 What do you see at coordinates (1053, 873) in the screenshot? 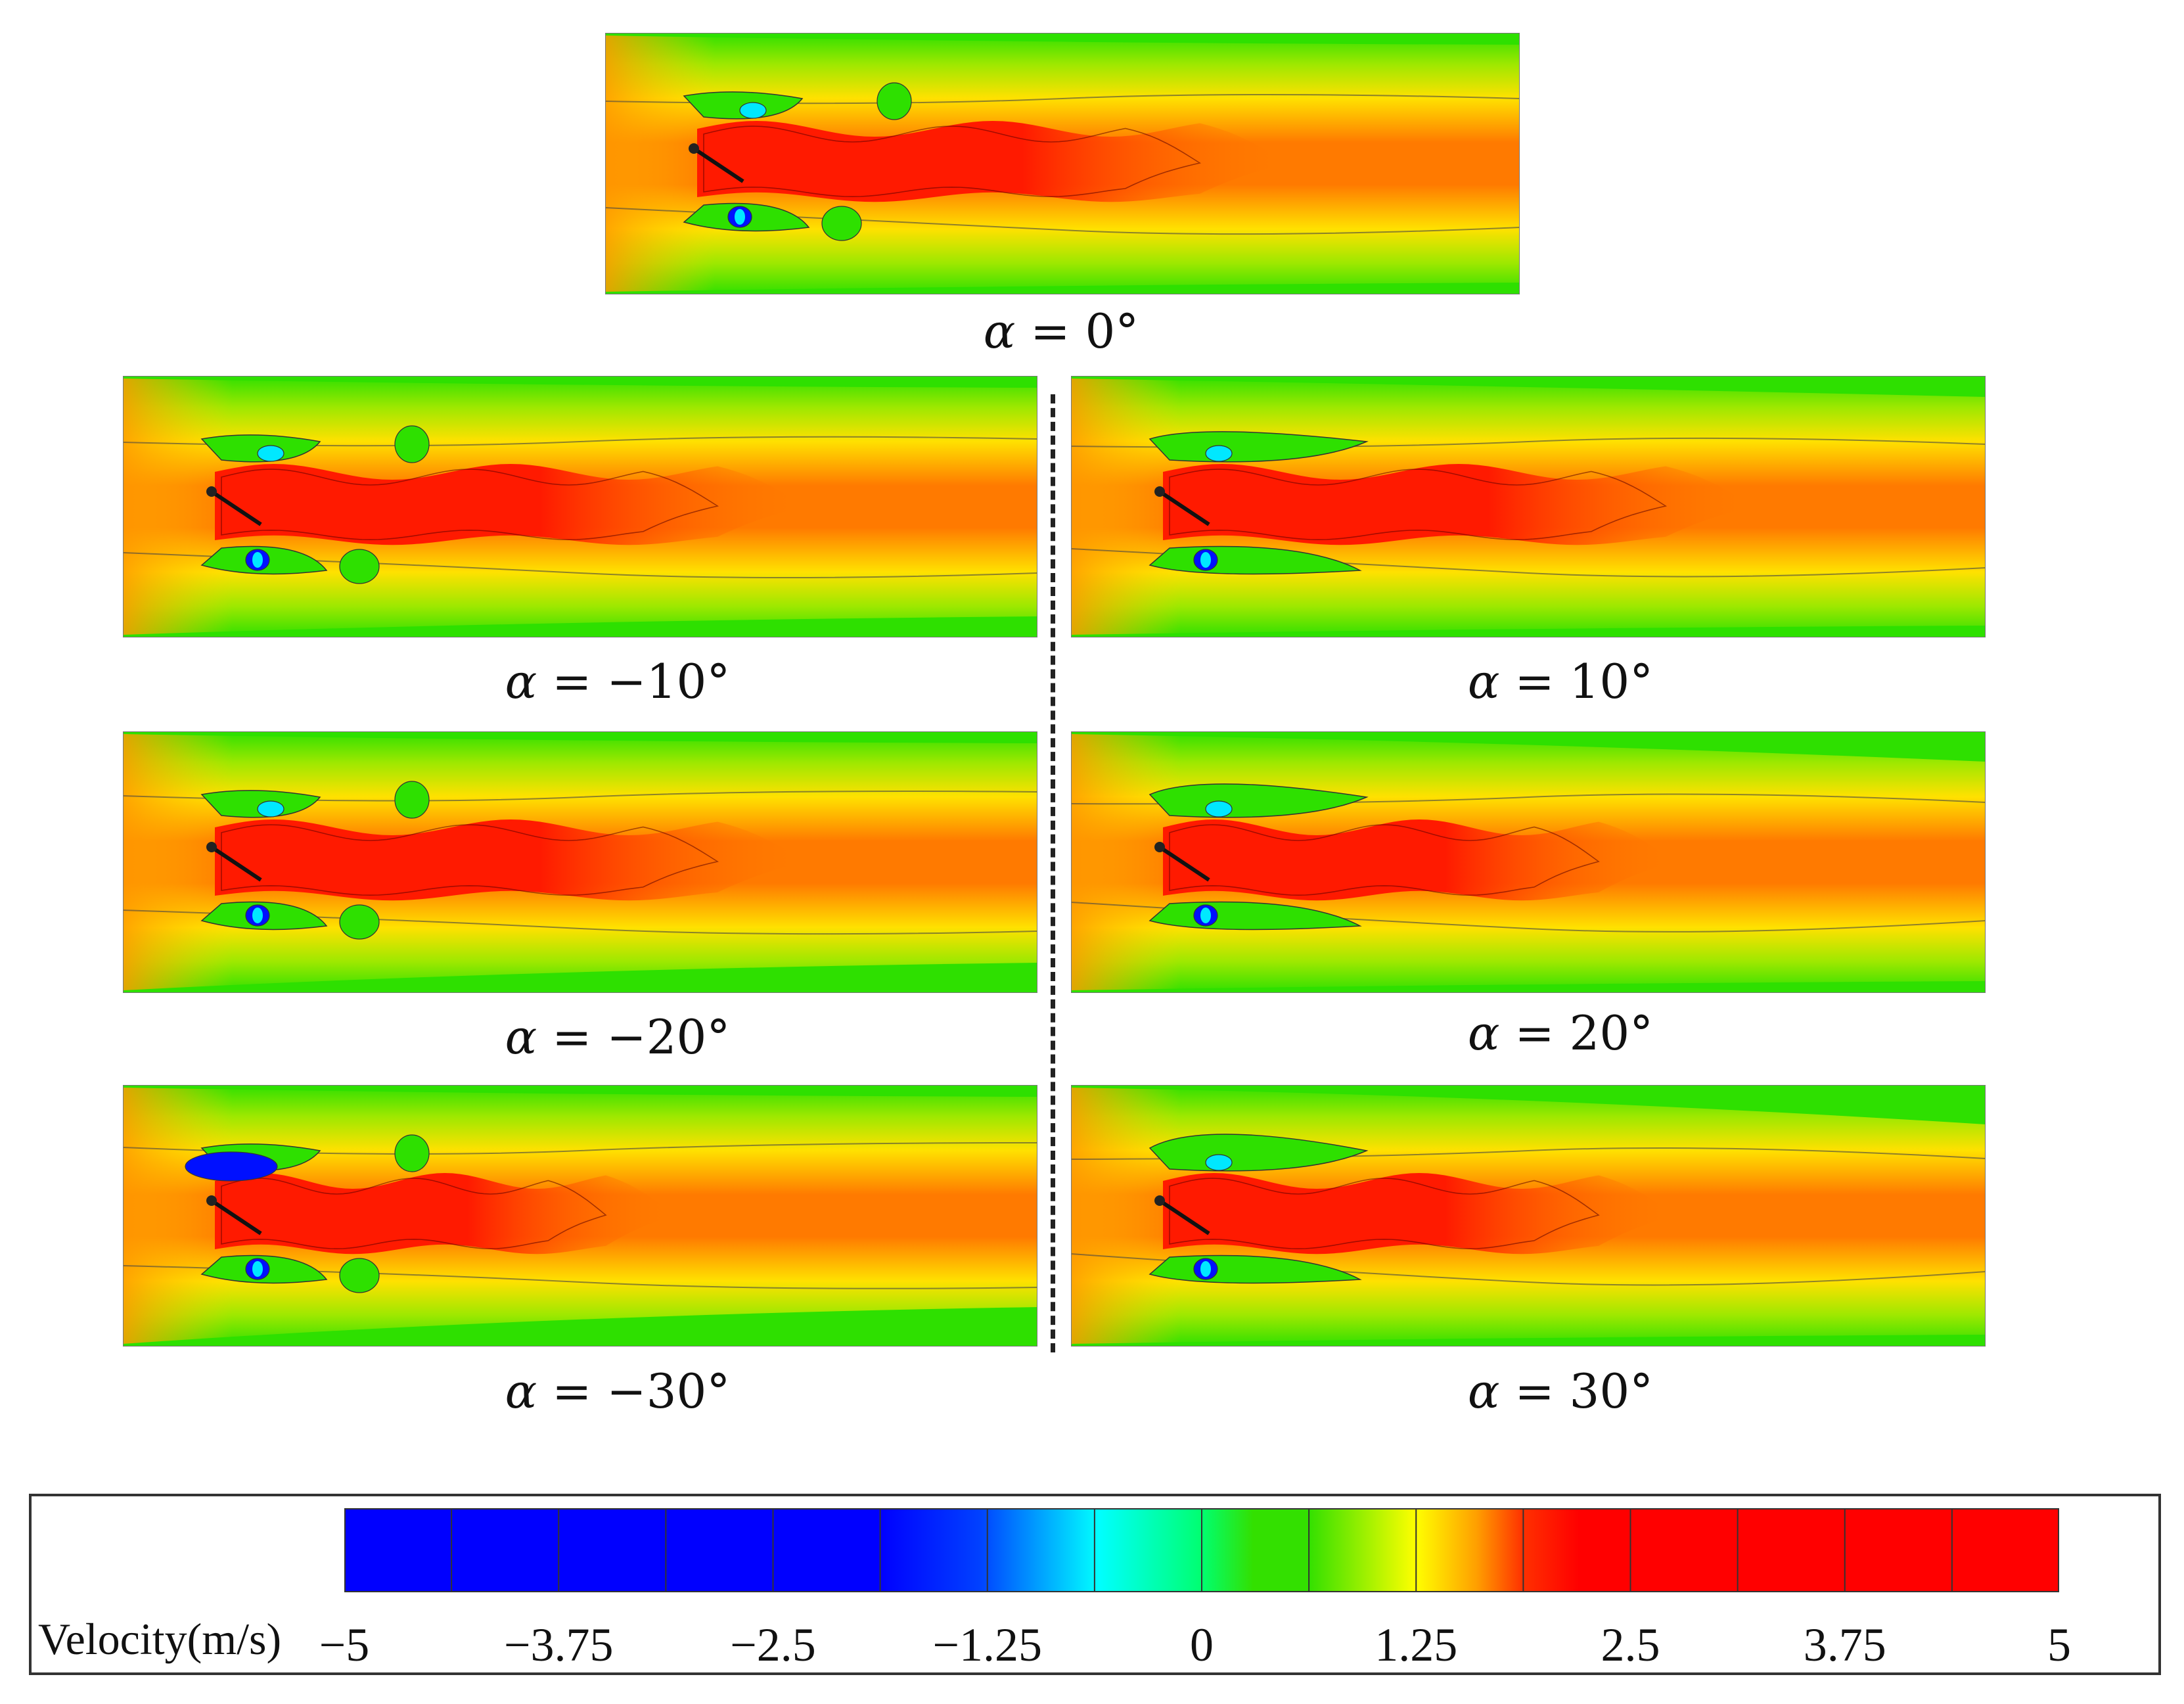
I see `dashed-divider` at bounding box center [1053, 873].